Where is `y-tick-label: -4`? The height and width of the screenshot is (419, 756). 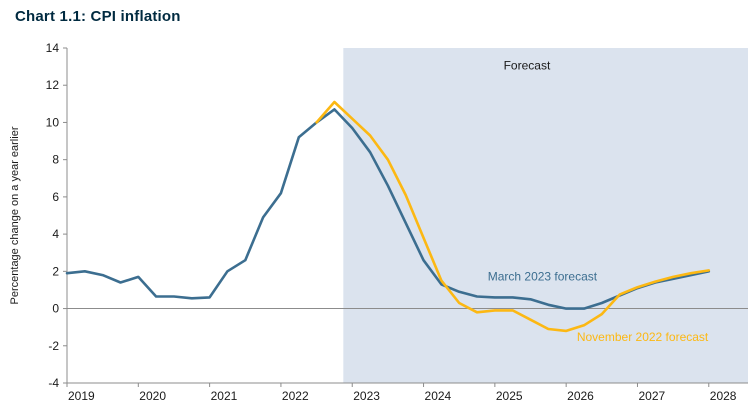
y-tick-label: -4 is located at coordinates (53, 383).